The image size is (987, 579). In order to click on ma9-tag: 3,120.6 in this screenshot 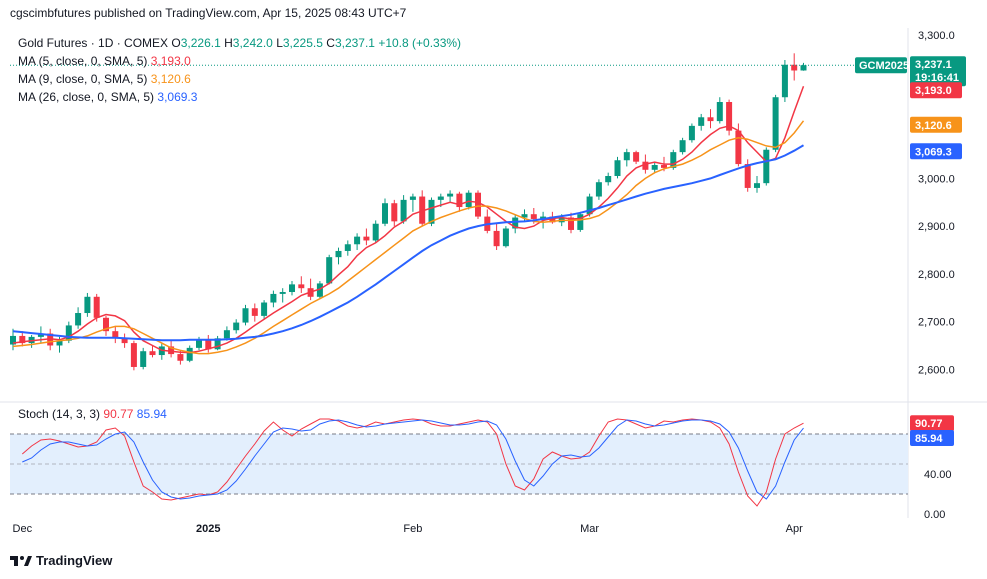, I will do `click(933, 126)`.